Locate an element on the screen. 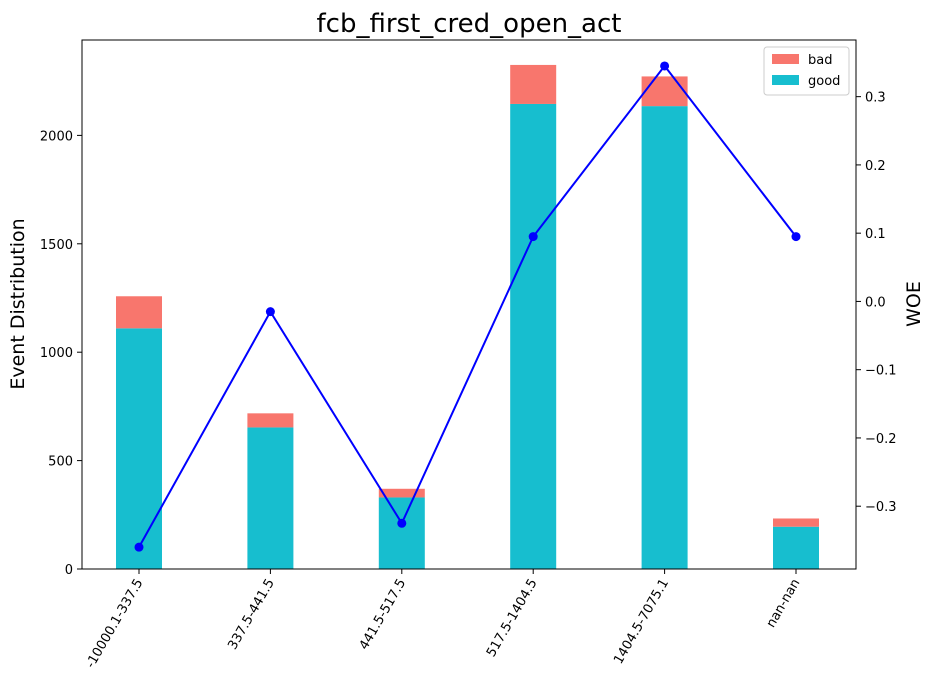  x-tick-label-1: 337.5-441.5 is located at coordinates (251, 615).